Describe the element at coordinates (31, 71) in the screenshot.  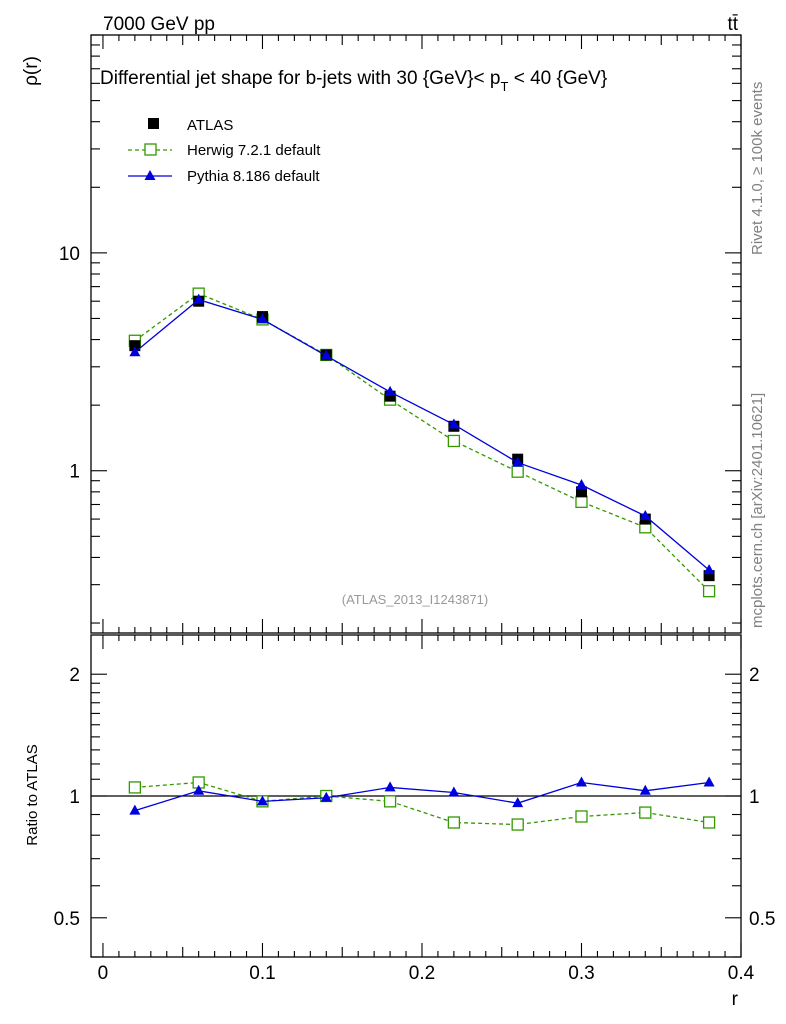
I see `main-ylabel: ρ(r)` at that location.